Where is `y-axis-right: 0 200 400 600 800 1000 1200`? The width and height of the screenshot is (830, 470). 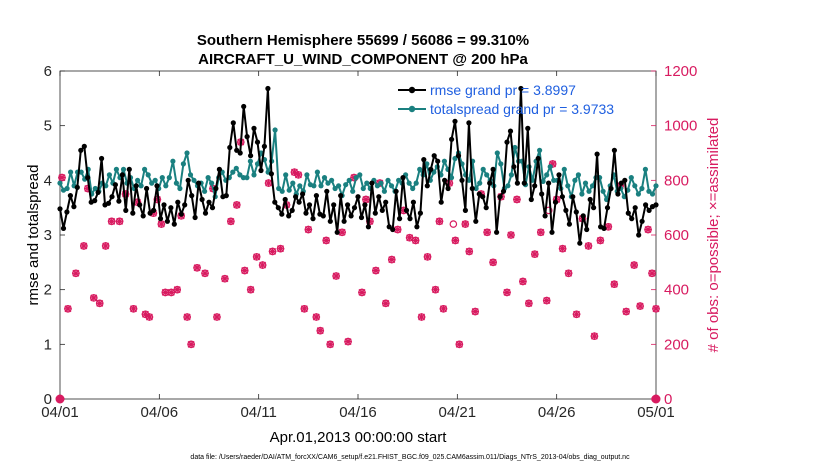
y-axis-right: 0 200 400 600 800 1000 1200 is located at coordinates (674, 235).